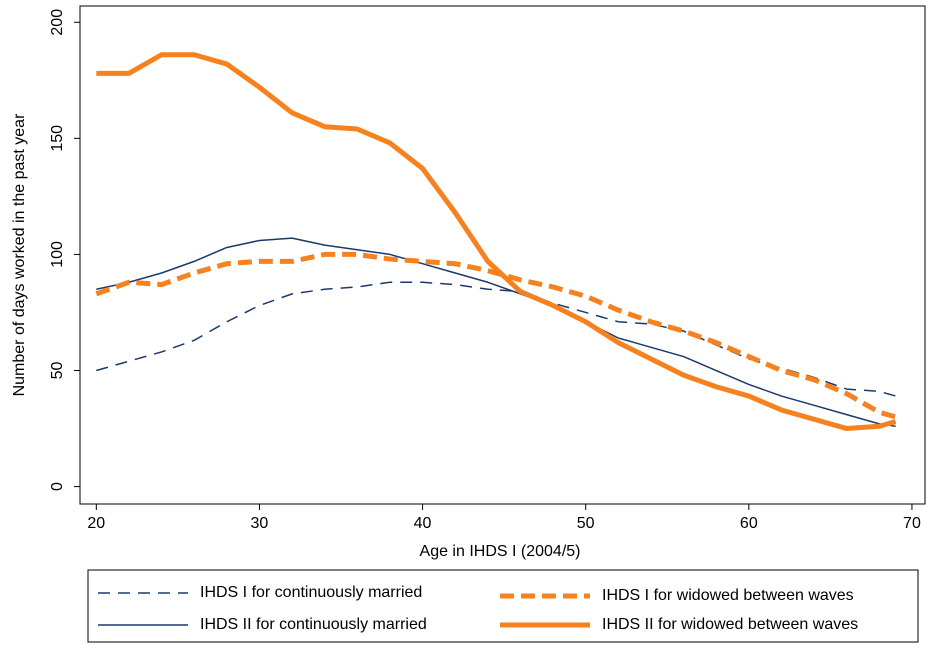 Image resolution: width=932 pixels, height=650 pixels. What do you see at coordinates (57, 371) in the screenshot?
I see `y-tick-label: 50` at bounding box center [57, 371].